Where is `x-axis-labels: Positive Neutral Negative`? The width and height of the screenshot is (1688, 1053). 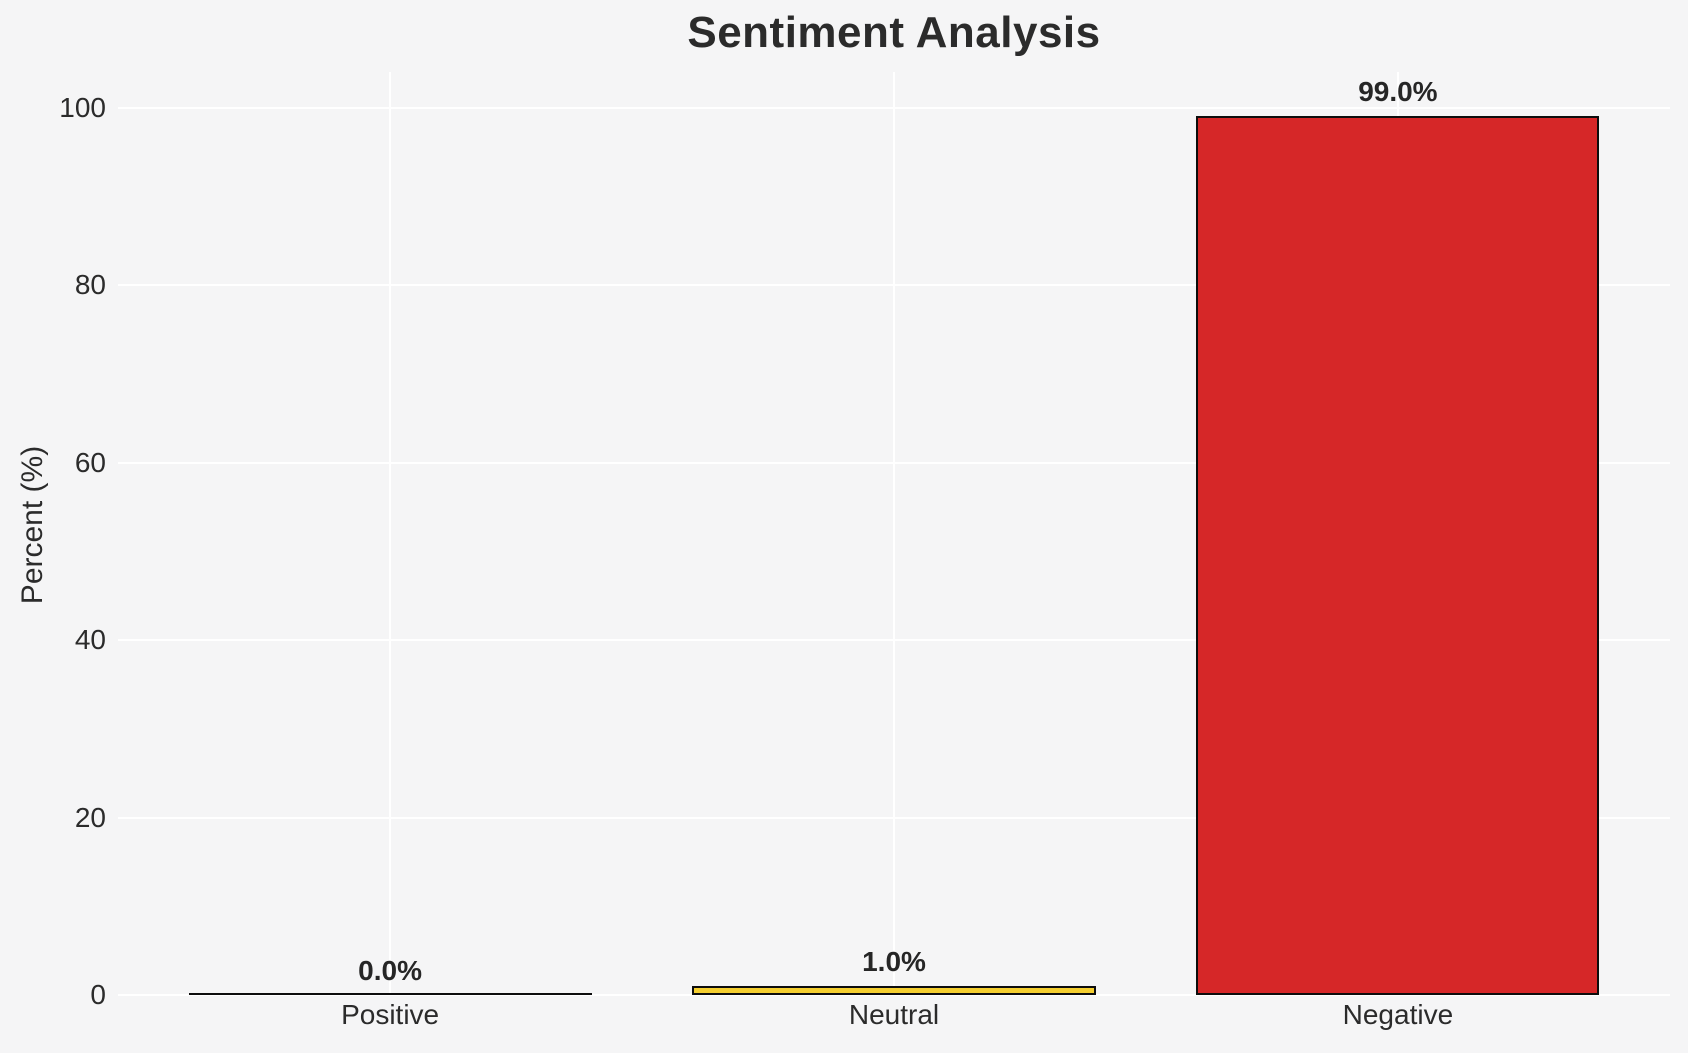
x-axis-labels: Positive Neutral Negative is located at coordinates (894, 1021).